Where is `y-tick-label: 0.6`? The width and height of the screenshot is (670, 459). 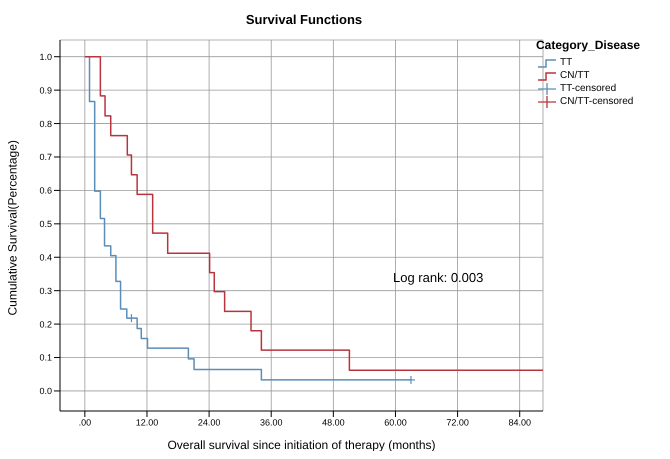
y-tick-label: 0.6 is located at coordinates (45, 191).